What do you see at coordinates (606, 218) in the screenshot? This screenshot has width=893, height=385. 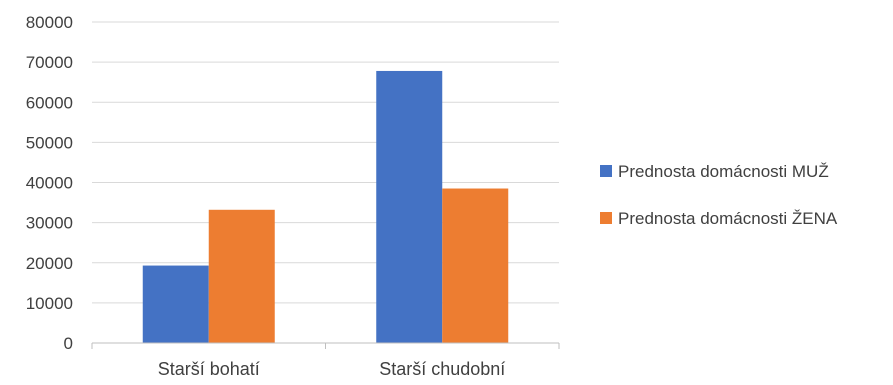 I see `legend-swatch-zena` at bounding box center [606, 218].